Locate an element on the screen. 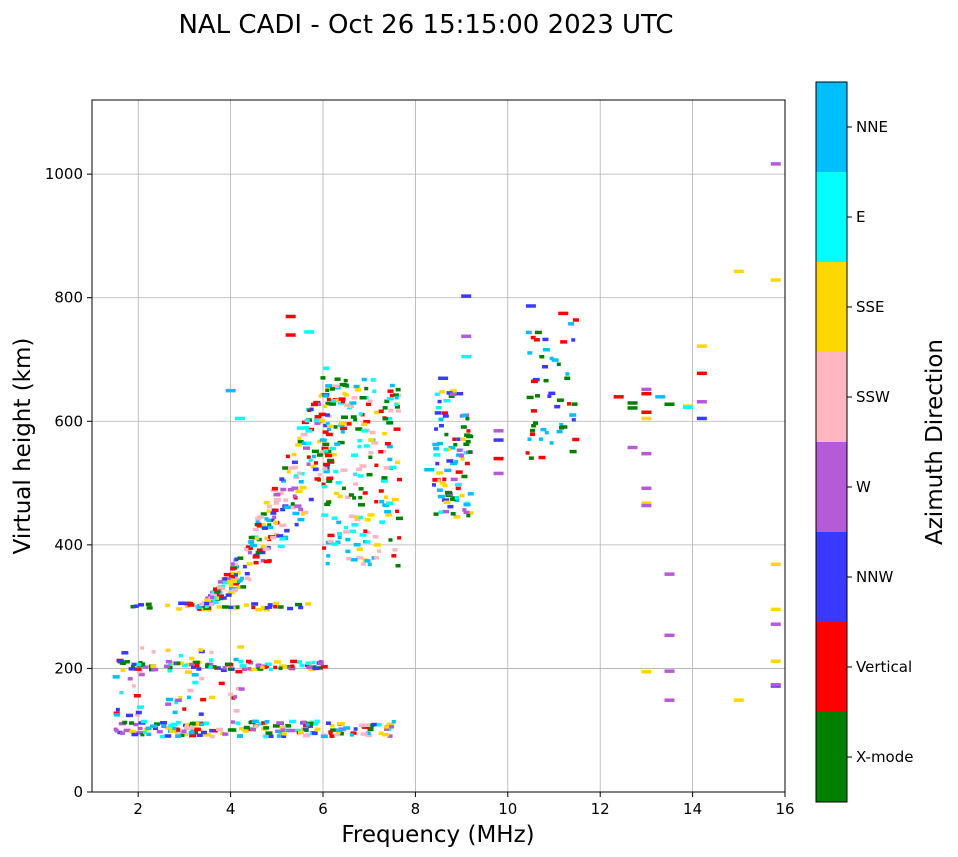  colorbar-label: Azimuth Direction is located at coordinates (935, 442).